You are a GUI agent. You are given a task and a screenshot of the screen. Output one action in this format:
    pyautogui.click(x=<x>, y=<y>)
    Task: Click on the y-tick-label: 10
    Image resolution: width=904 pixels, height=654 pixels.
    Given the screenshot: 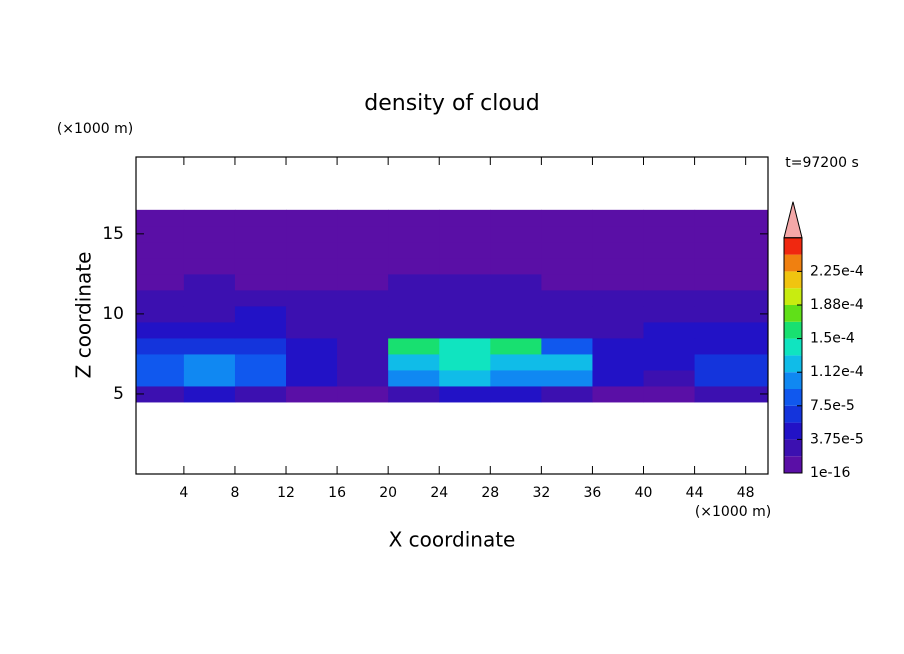 What is the action you would take?
    pyautogui.click(x=113, y=314)
    